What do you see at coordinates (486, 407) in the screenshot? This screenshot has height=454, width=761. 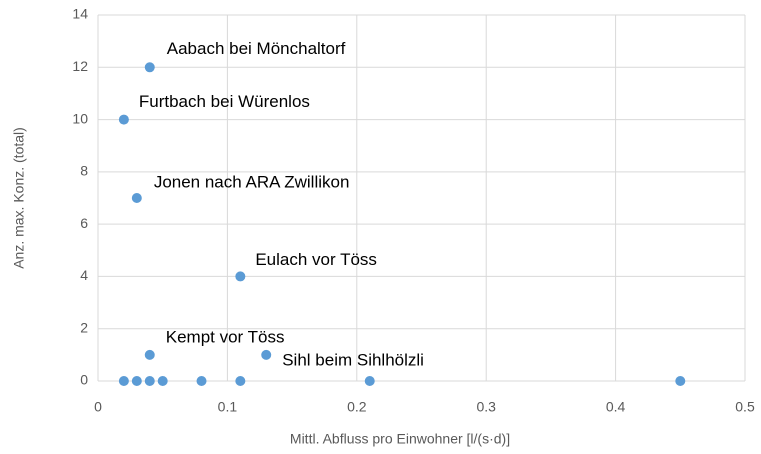 I see `x-tick-label: 0.3` at bounding box center [486, 407].